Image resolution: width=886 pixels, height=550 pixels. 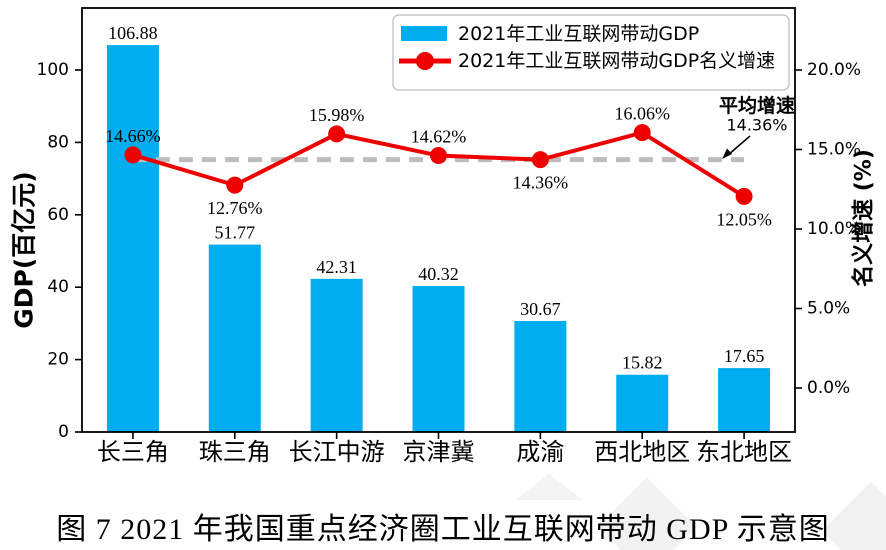 I want to click on bar-value-label: 42.31, so click(x=336, y=267).